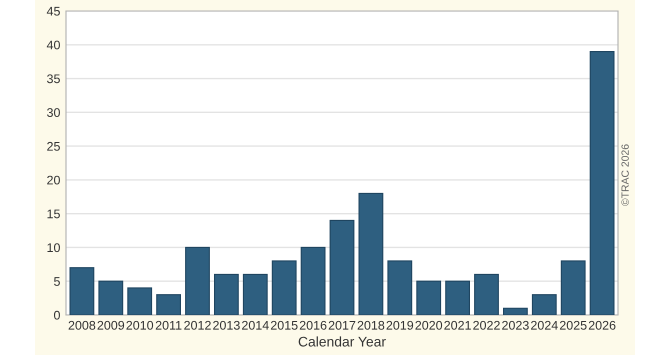  What do you see at coordinates (342, 325) in the screenshot?
I see `x-tick-label: 2017` at bounding box center [342, 325].